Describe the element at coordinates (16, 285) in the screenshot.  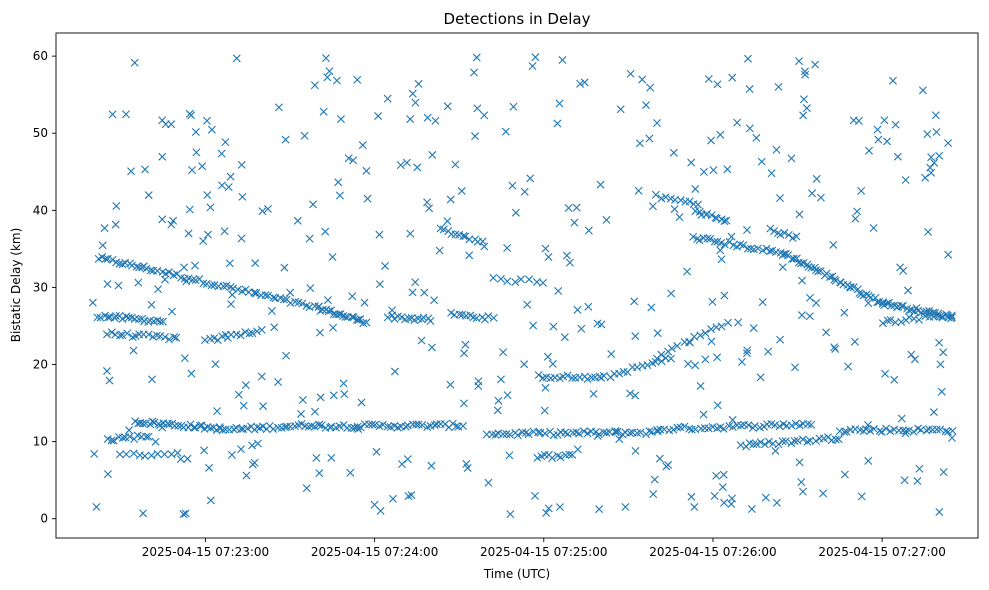
I see `y-axis-label: Bistatic Delay (km)` at that location.